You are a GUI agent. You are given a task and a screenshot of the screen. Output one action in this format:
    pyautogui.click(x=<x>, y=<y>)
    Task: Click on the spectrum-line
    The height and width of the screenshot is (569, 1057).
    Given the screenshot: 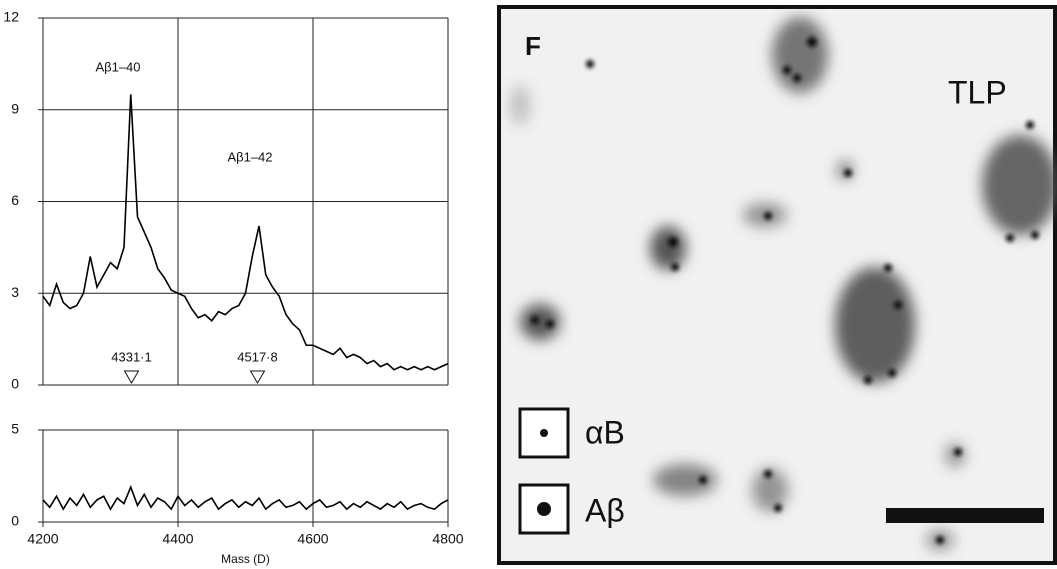 What is the action you would take?
    pyautogui.click(x=245, y=497)
    